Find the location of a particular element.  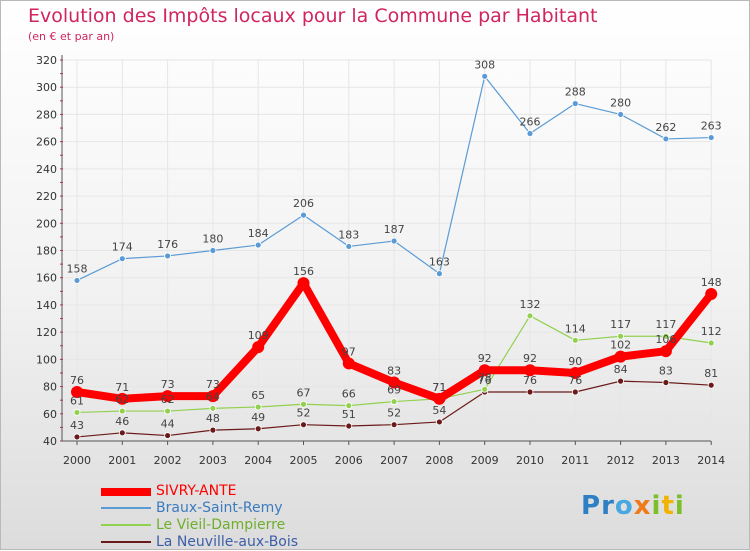

data-label: 43 is located at coordinates (77, 425).